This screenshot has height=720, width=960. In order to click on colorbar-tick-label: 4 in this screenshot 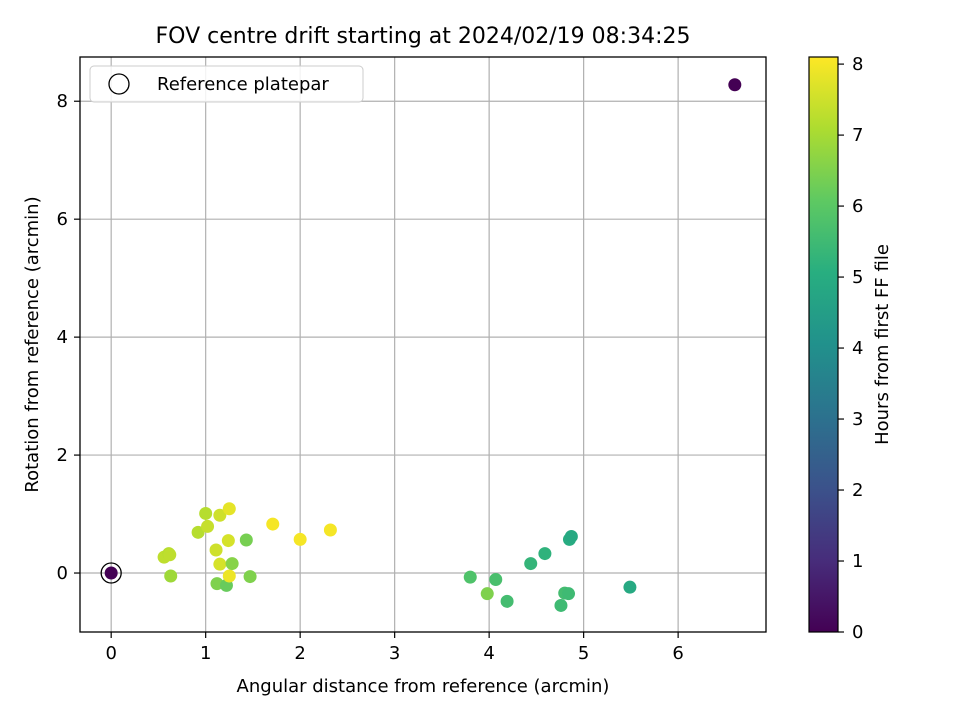, I will do `click(857, 348)`.